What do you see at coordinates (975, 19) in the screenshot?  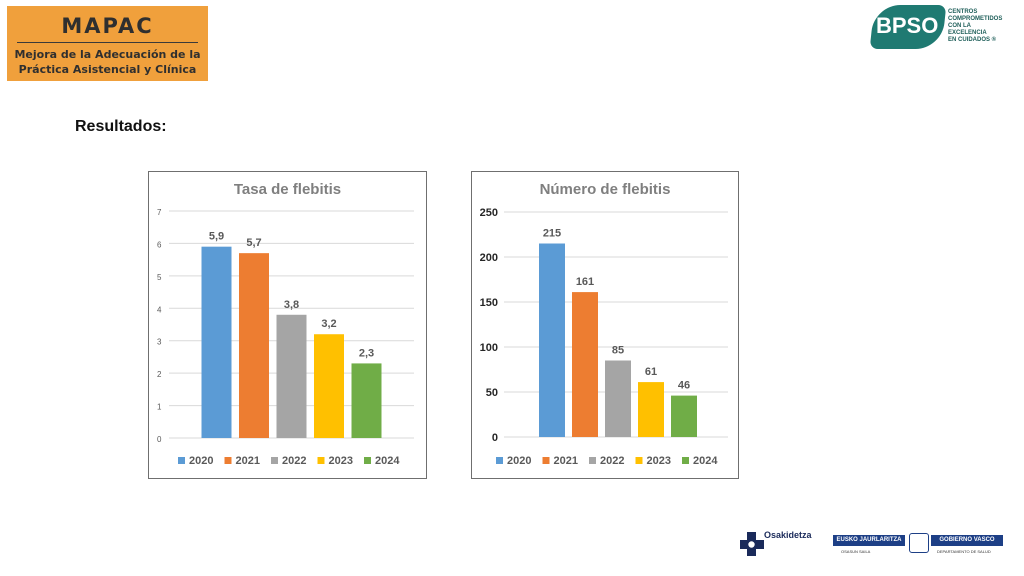 I see `bpso-tagline-line: COMPROMETIDOS` at bounding box center [975, 19].